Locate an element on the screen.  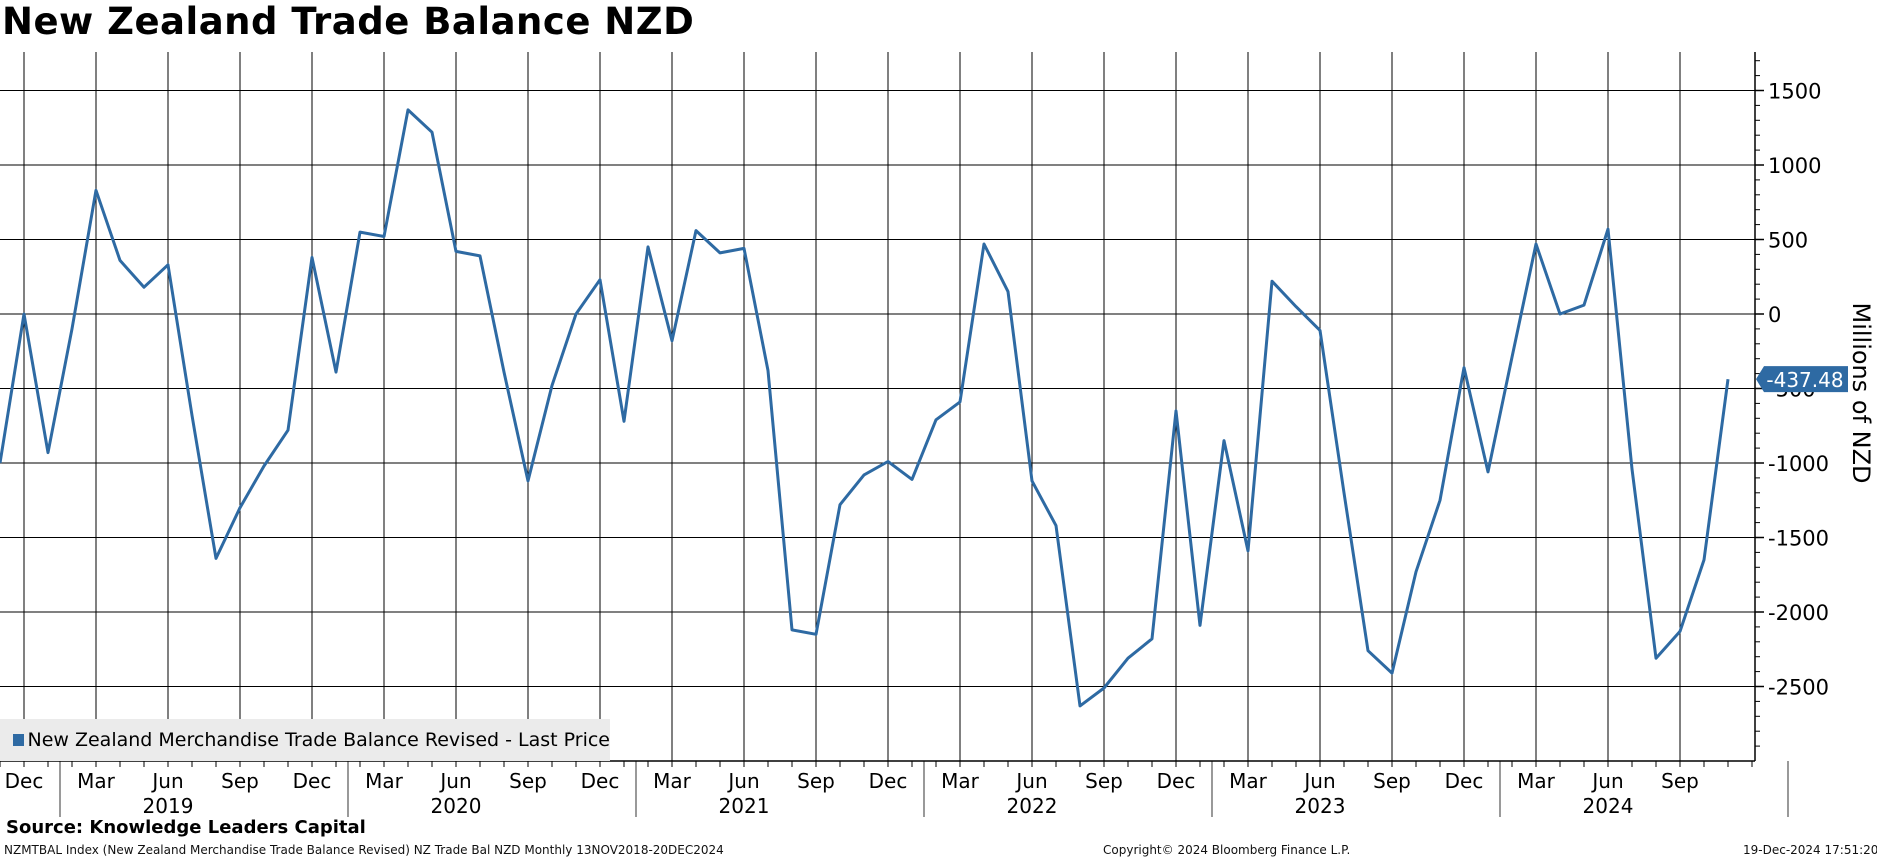
y-tick-label: -1000 is located at coordinates (1798, 464).